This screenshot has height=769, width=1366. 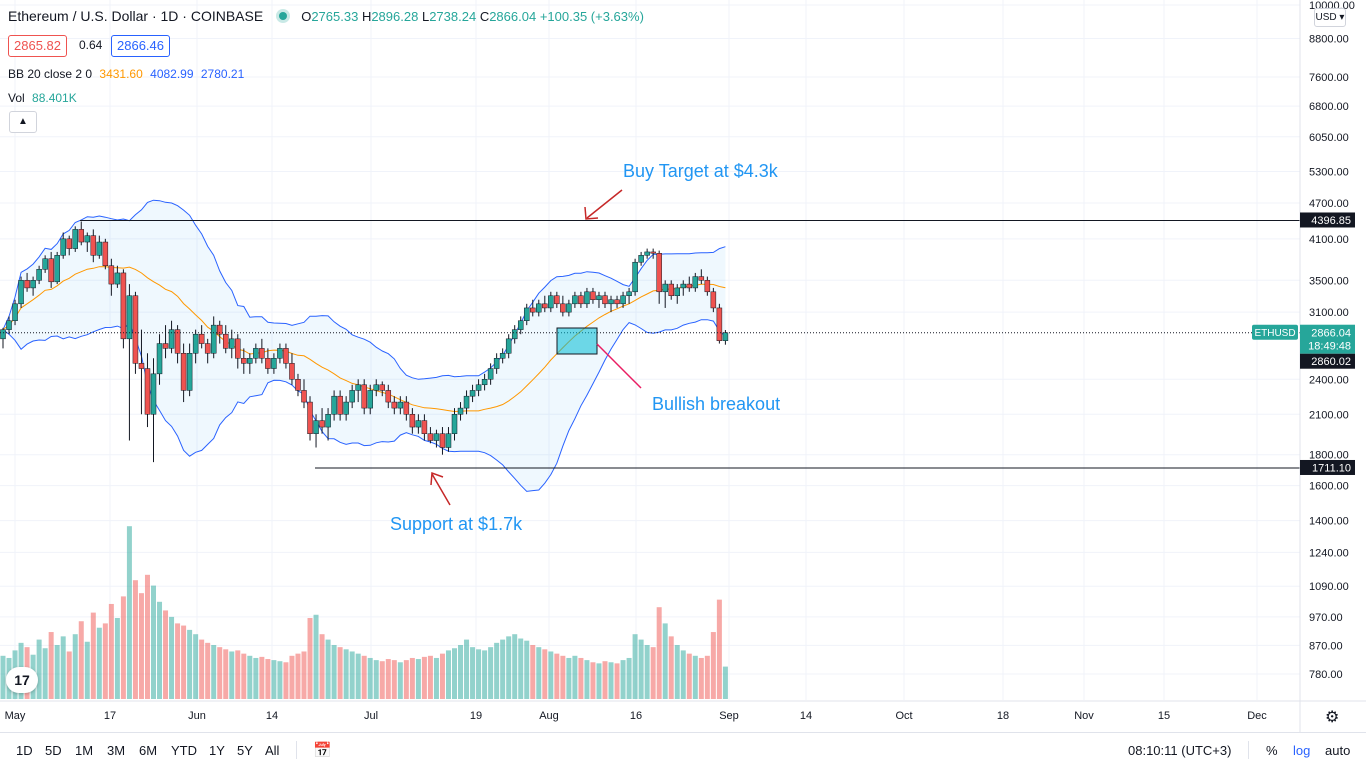 I want to click on price-tick-label: 1400.00, so click(x=1329, y=522).